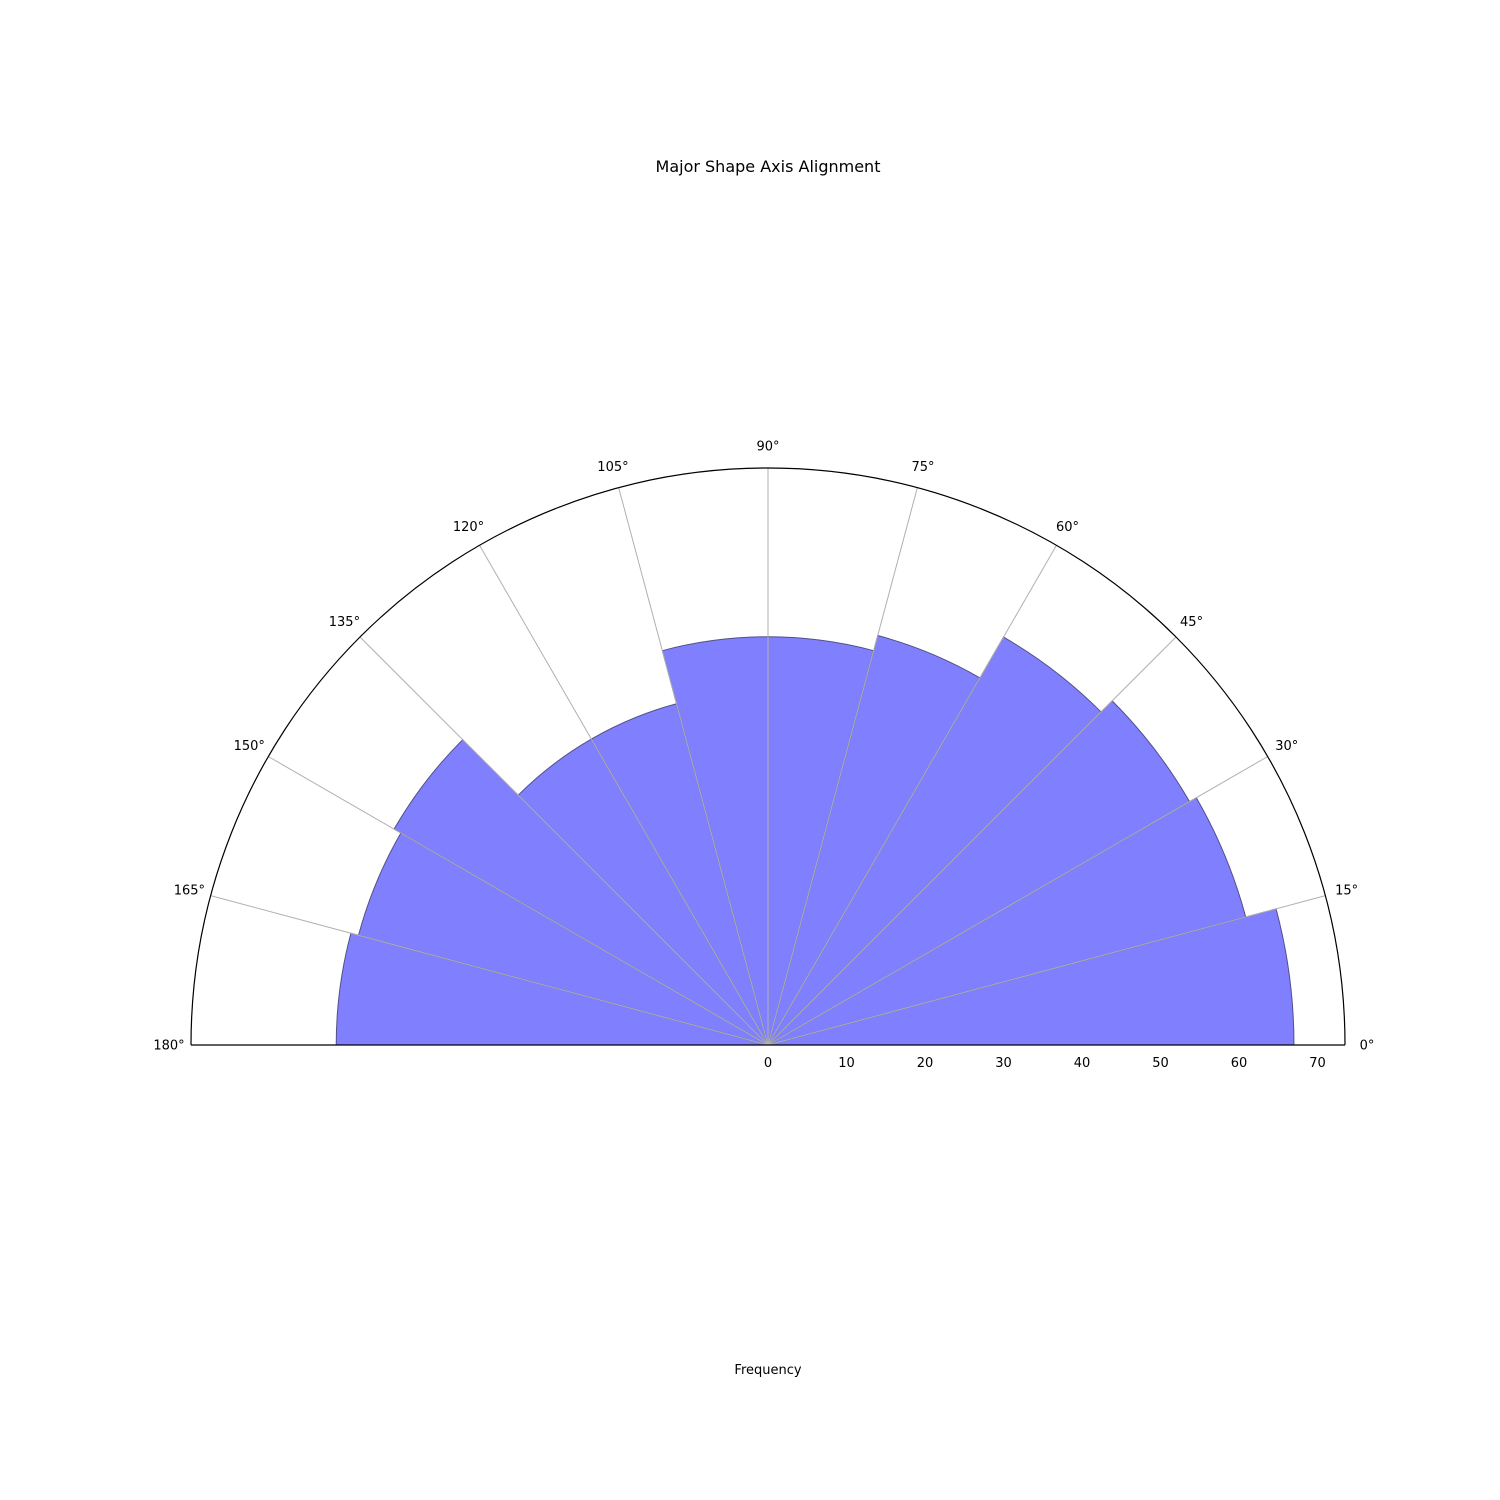  What do you see at coordinates (846, 1063) in the screenshot?
I see `radial-tick-label-10: 10` at bounding box center [846, 1063].